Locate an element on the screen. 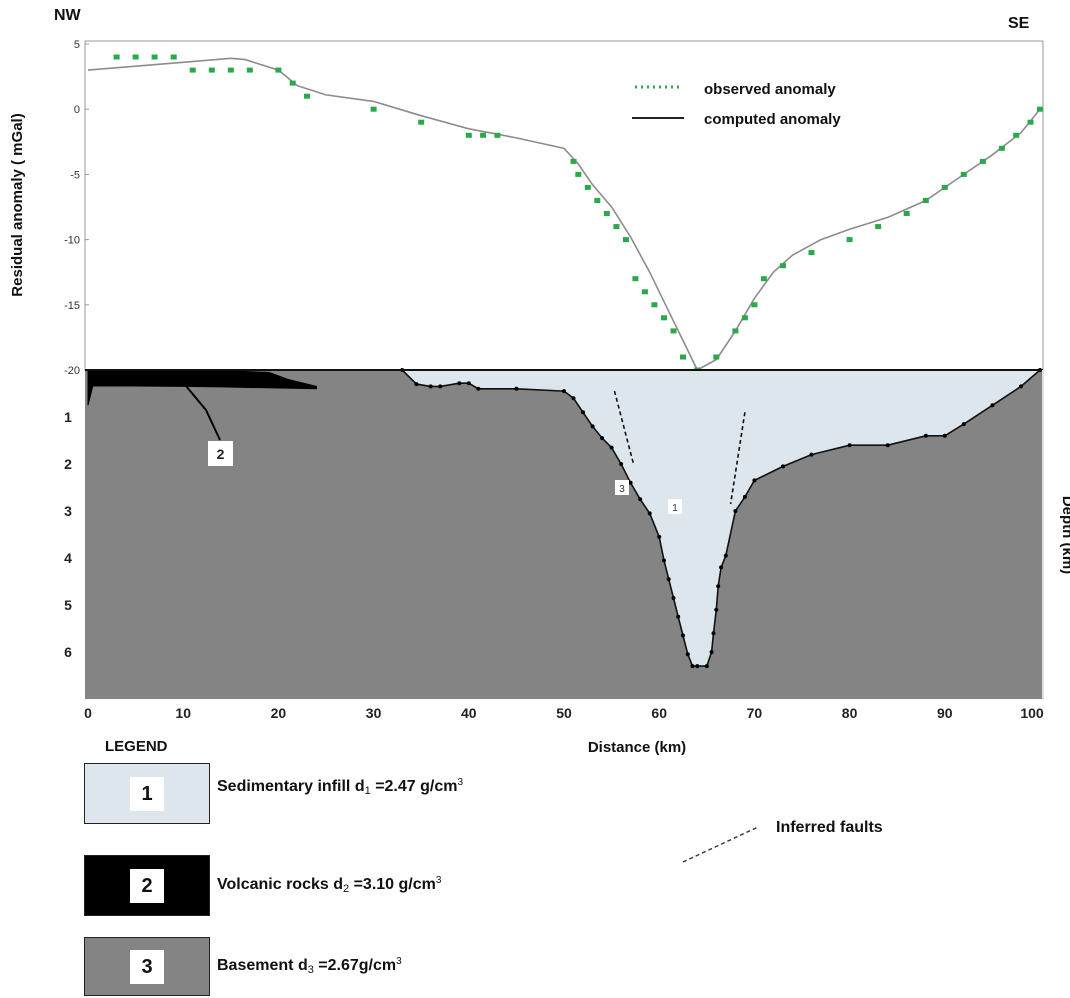  legend-label-basement: Basement d3 =2.67g/cm3 is located at coordinates (309, 966).